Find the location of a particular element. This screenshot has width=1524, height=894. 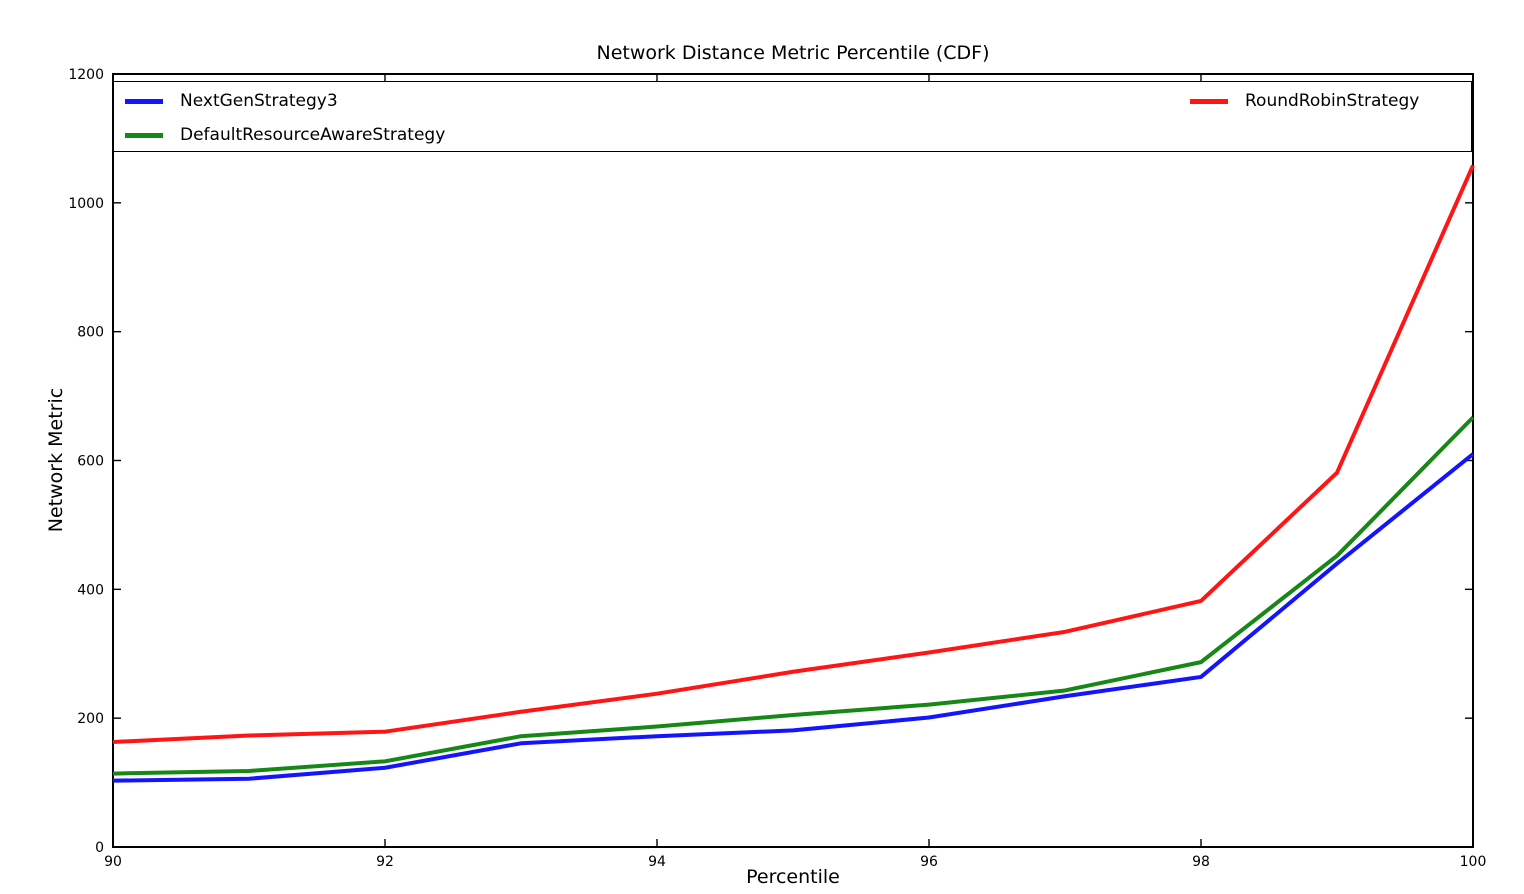

y-tick-label: 0 is located at coordinates (99, 848).